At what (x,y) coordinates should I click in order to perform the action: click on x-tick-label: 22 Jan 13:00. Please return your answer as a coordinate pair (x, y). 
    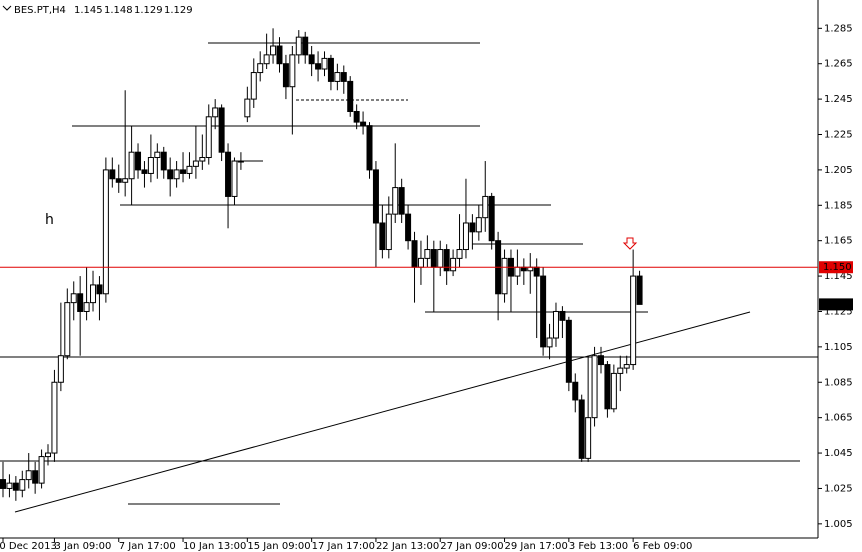
    Looking at the image, I should click on (407, 546).